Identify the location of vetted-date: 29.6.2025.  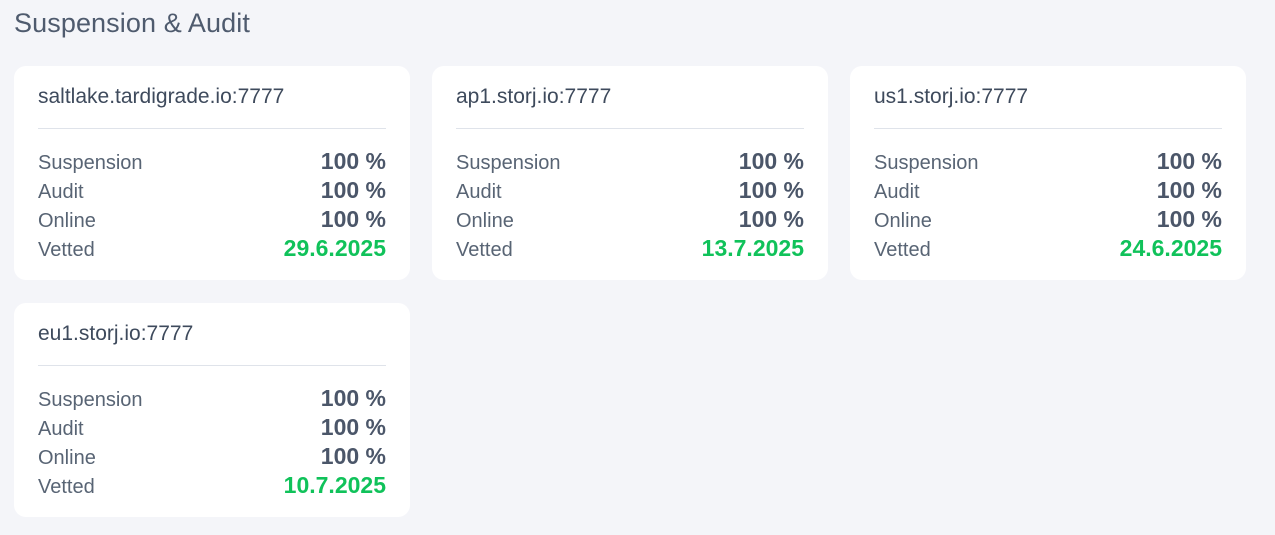
(334, 248).